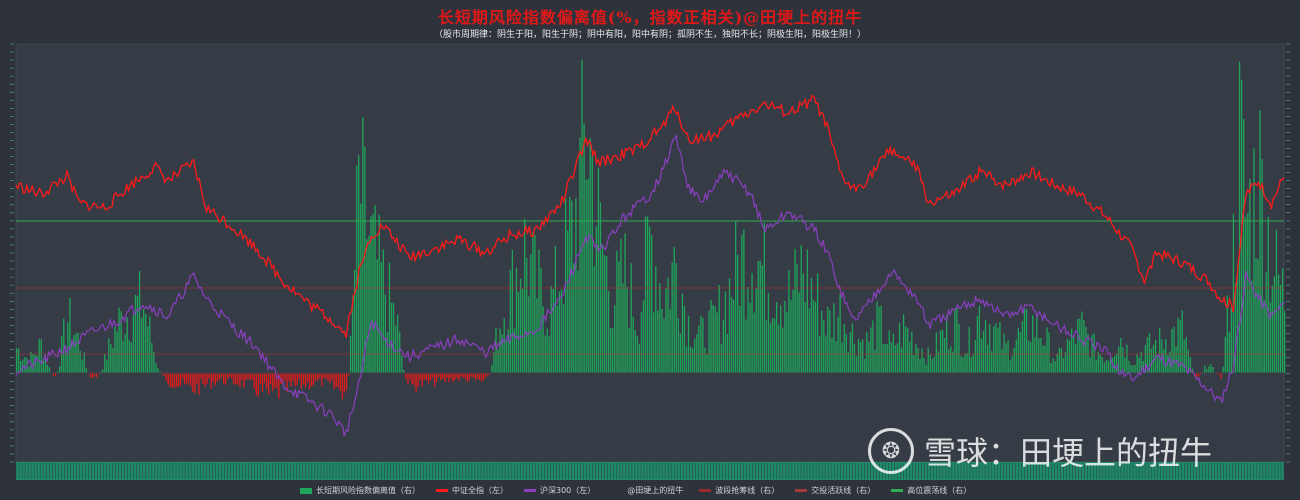  I want to click on legend-label: 中证全指（左）, so click(480, 490).